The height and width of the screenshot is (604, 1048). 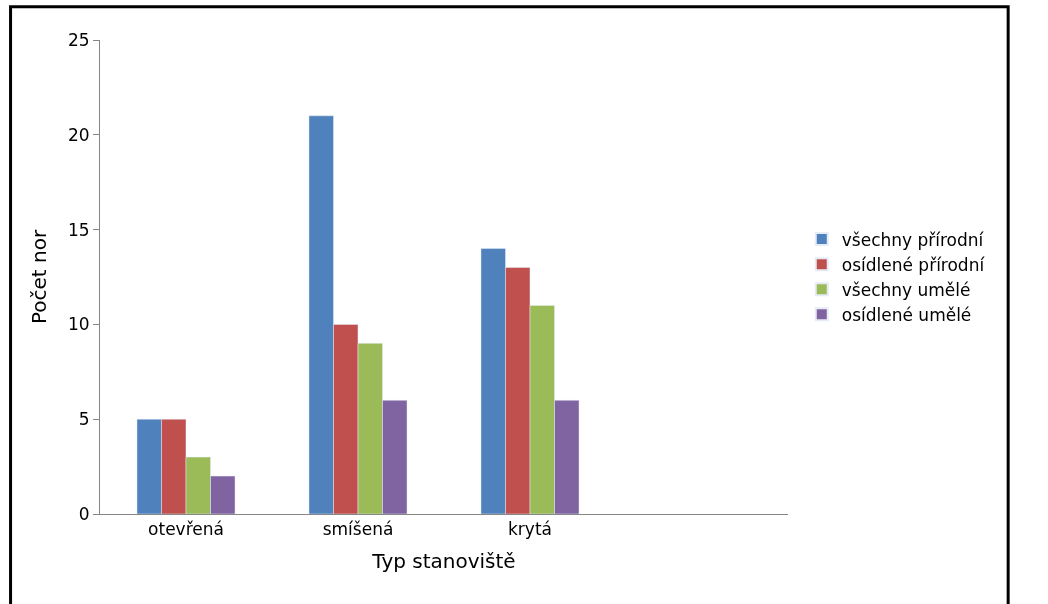 What do you see at coordinates (358, 529) in the screenshot?
I see `x-tick-label: smíšená` at bounding box center [358, 529].